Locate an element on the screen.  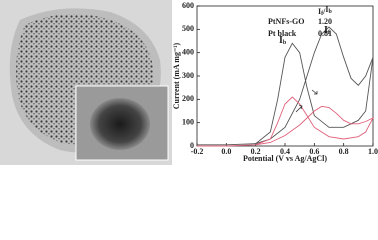
legend-header: If/Ib is located at coordinates (325, 11).